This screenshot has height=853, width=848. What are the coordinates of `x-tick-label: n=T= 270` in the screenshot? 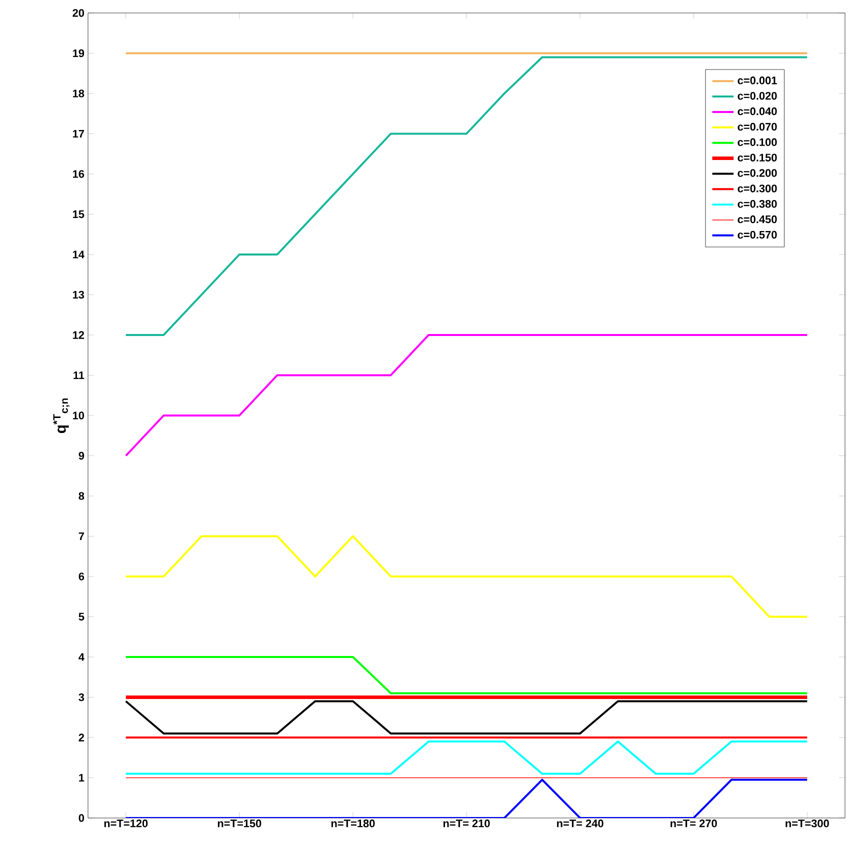 It's located at (693, 824).